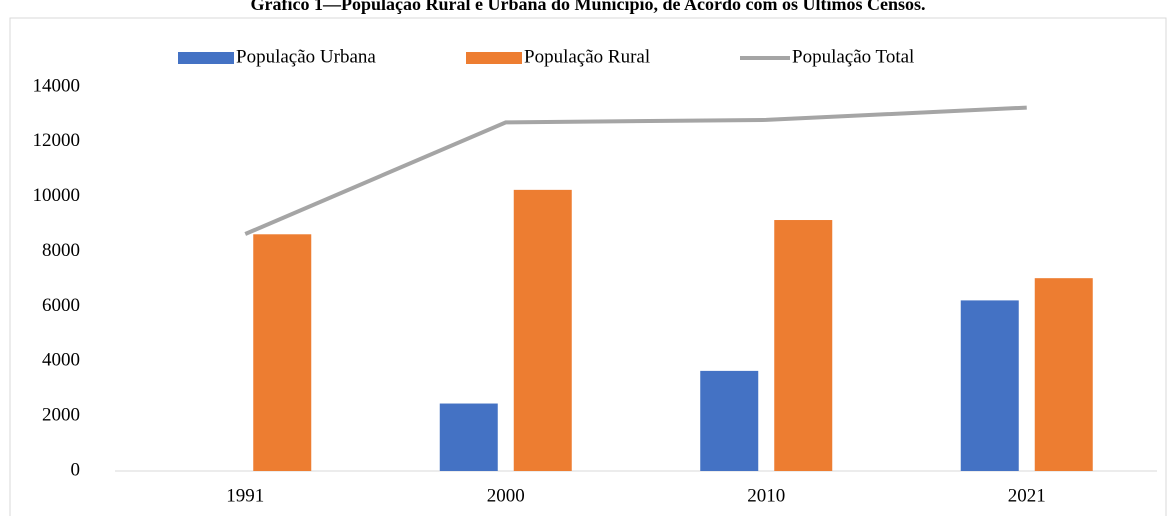  Describe the element at coordinates (766, 495) in the screenshot. I see `x-tick-label: 2010` at that location.